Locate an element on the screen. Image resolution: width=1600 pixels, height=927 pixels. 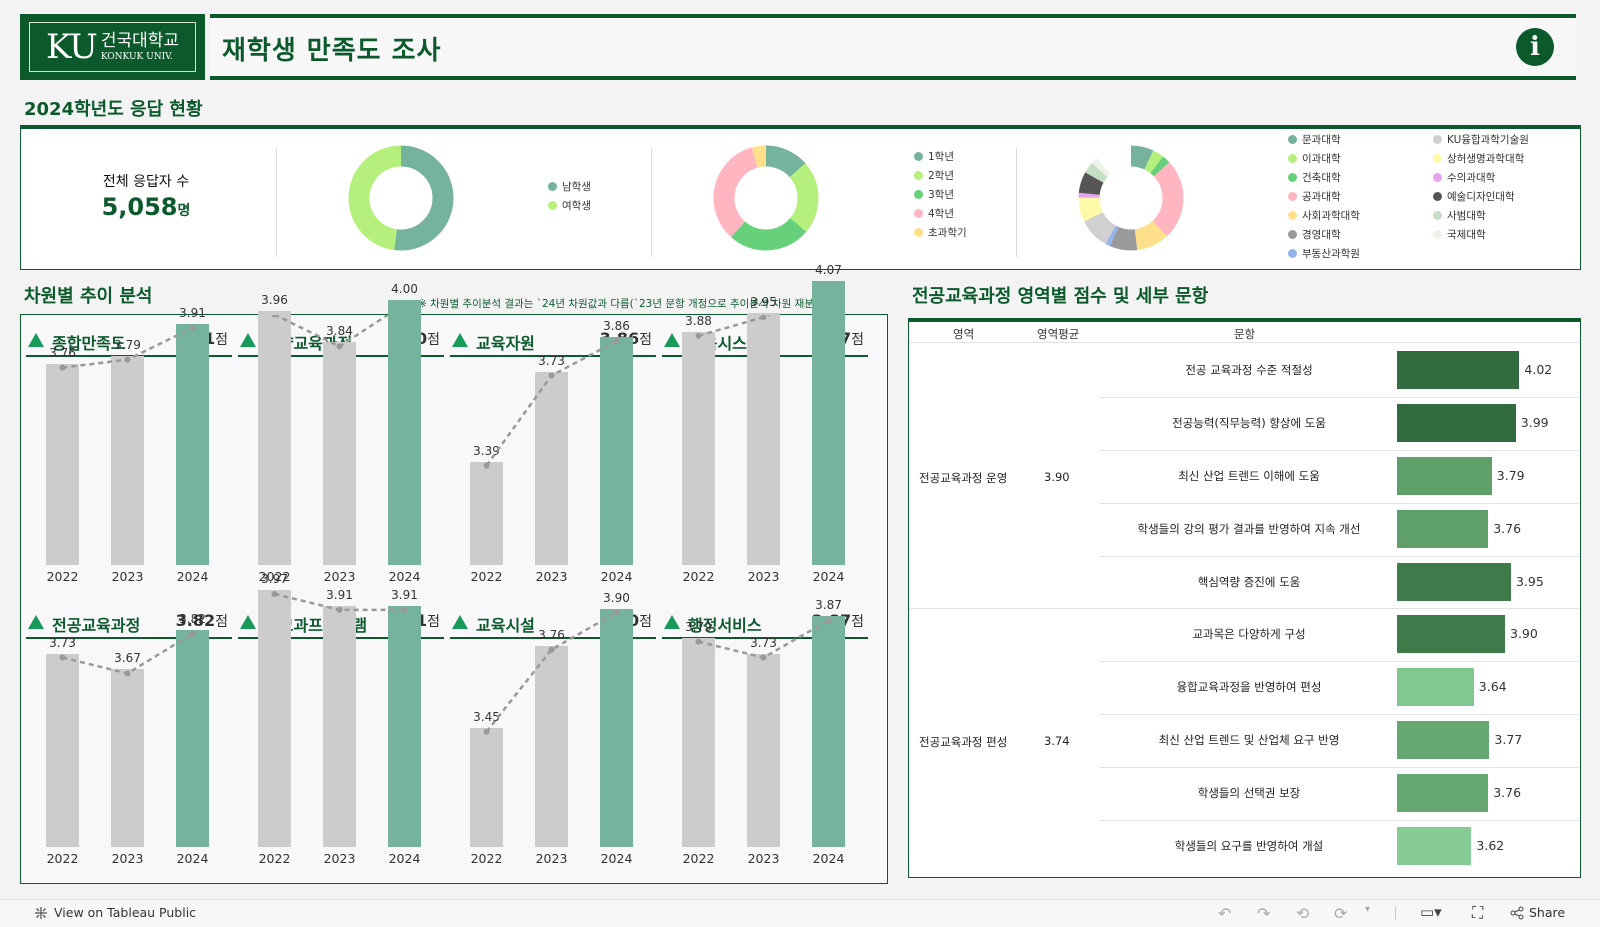
item-text: 융합교육과정을 반영하여 편성 is located at coordinates (1249, 687).